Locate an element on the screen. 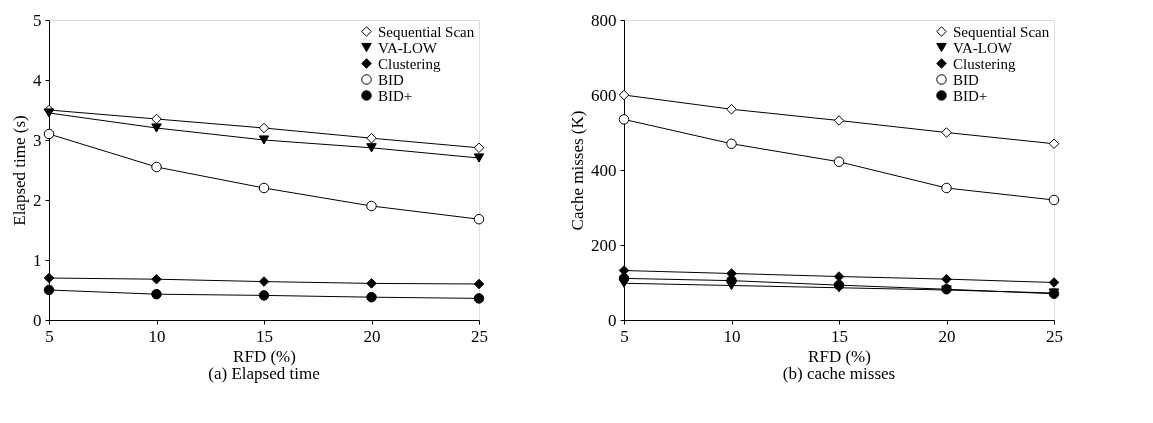 The height and width of the screenshot is (423, 1153). y-tick-label: 3 is located at coordinates (37, 140).